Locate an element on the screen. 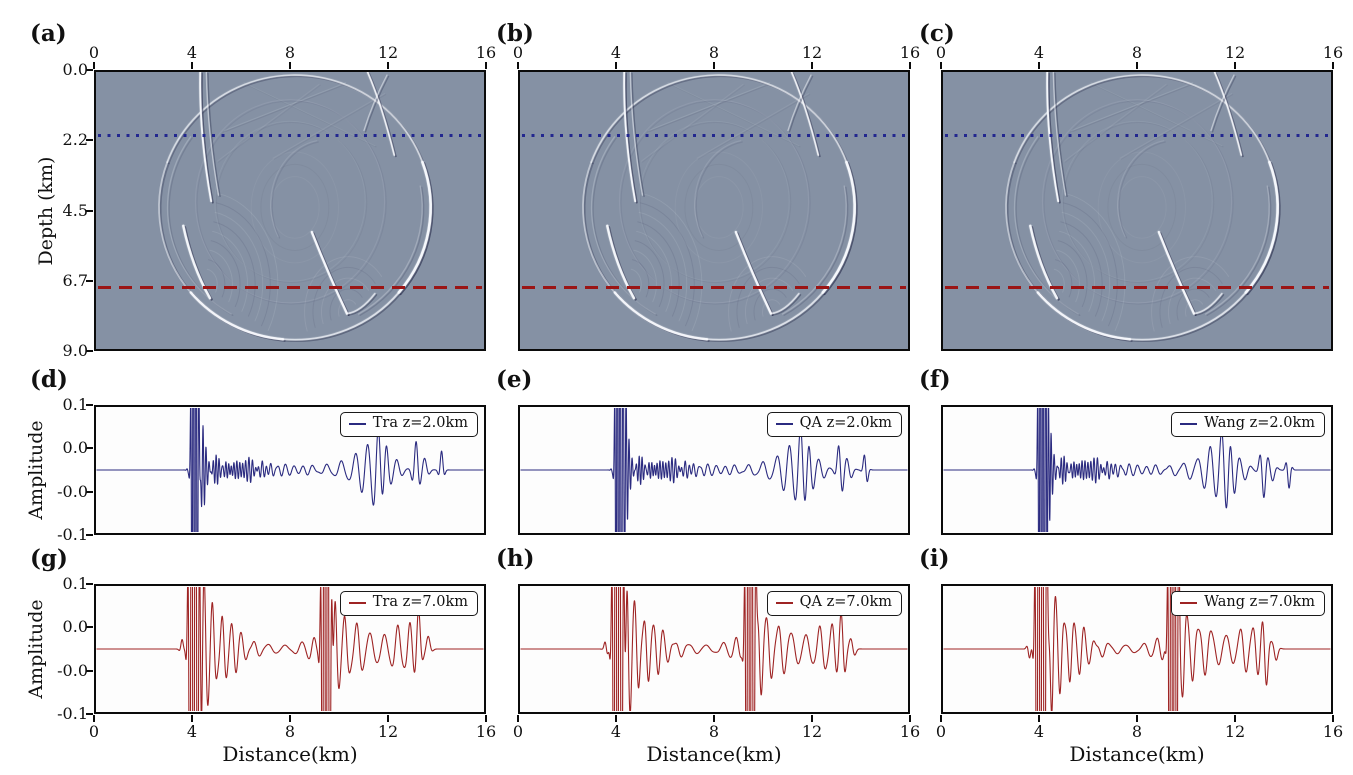  panel-d-trace: (d) Amplitude Tra z=2.0km 0.1 0.0 -0.0 -0.1 is located at coordinates (255, 455).